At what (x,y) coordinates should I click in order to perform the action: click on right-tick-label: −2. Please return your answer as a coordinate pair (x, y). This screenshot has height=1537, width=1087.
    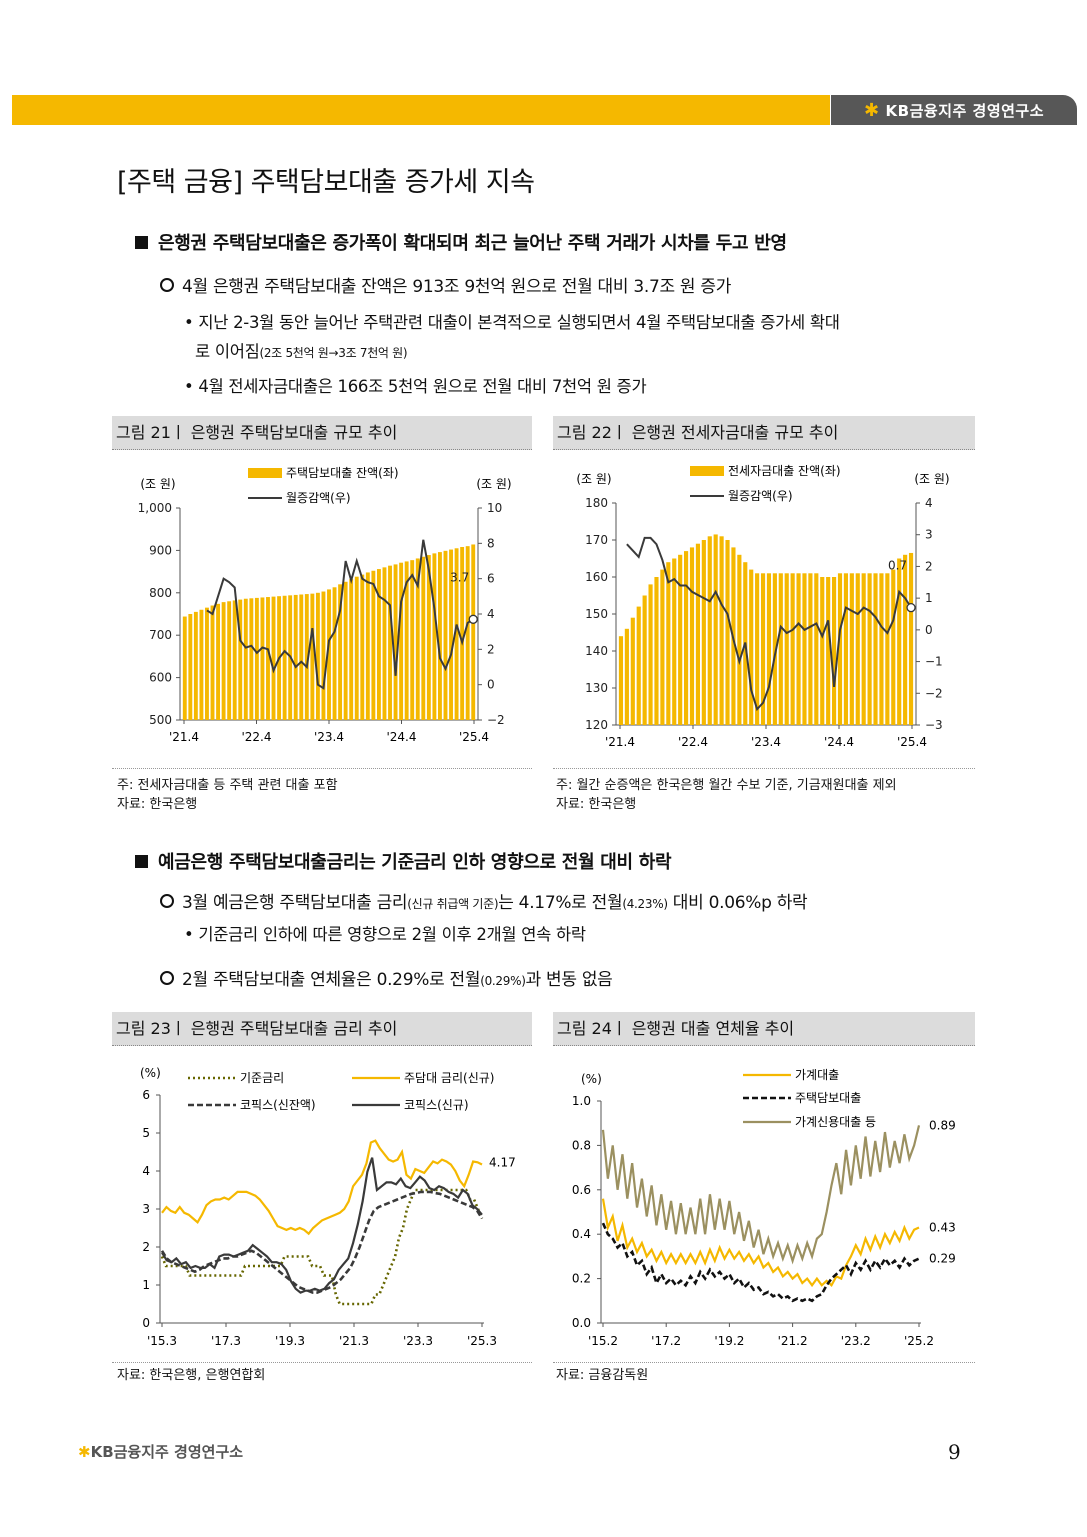
    Looking at the image, I should click on (496, 720).